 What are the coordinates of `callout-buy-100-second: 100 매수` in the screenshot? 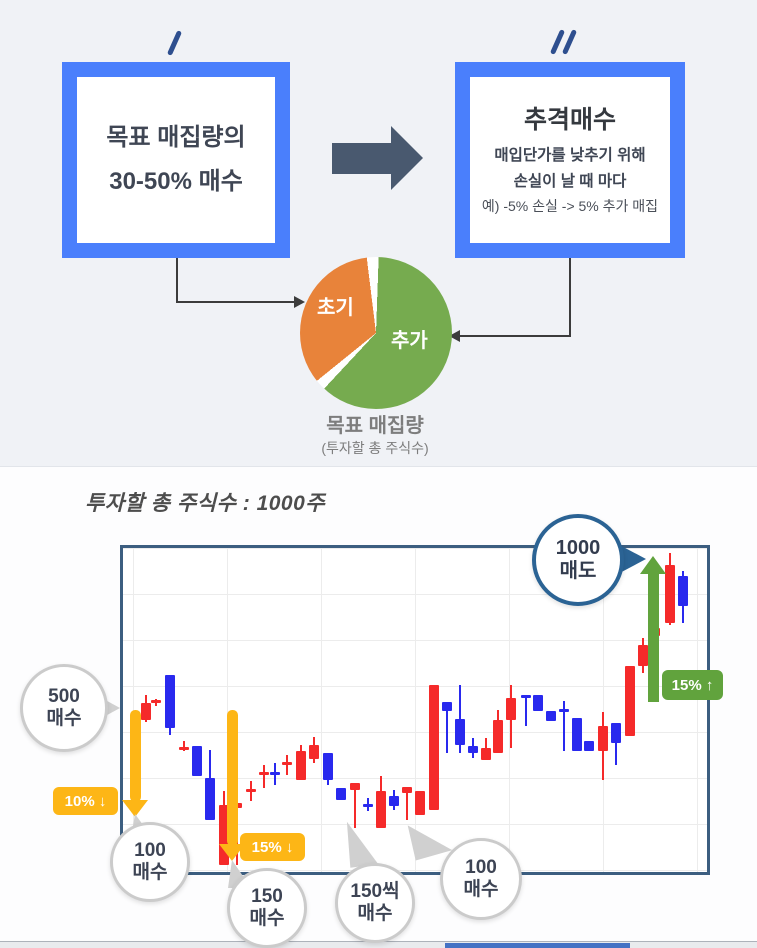 It's located at (481, 879).